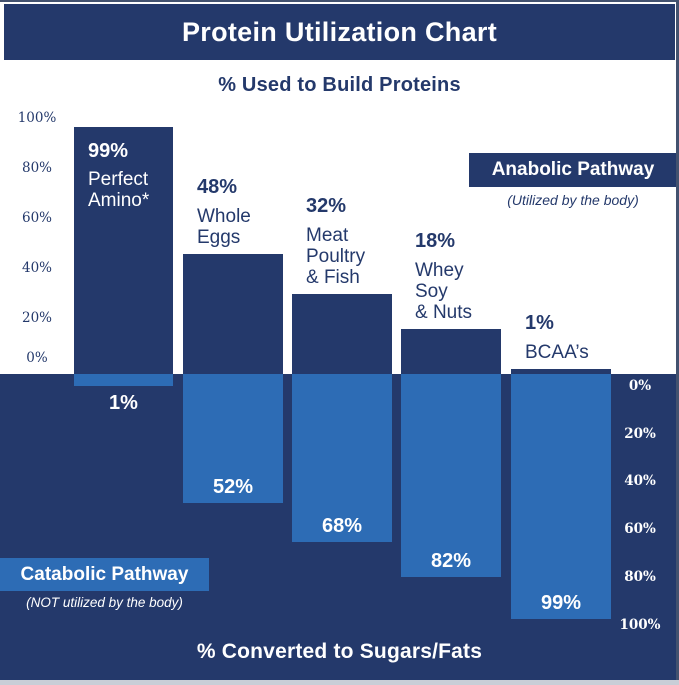  What do you see at coordinates (326, 206) in the screenshot?
I see `bar-up-percent-2: 32%` at bounding box center [326, 206].